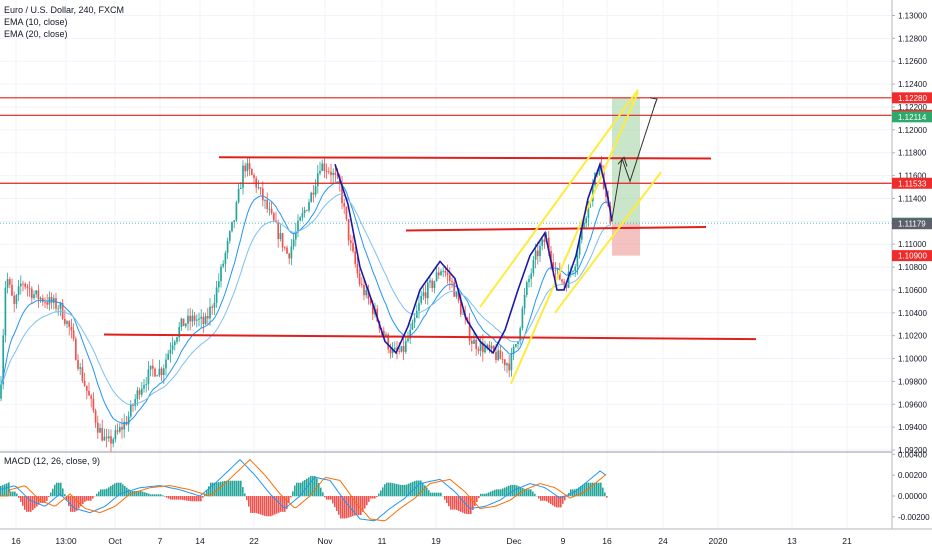 The height and width of the screenshot is (550, 932). What do you see at coordinates (608, 242) in the screenshot?
I see `channel-lower` at bounding box center [608, 242].